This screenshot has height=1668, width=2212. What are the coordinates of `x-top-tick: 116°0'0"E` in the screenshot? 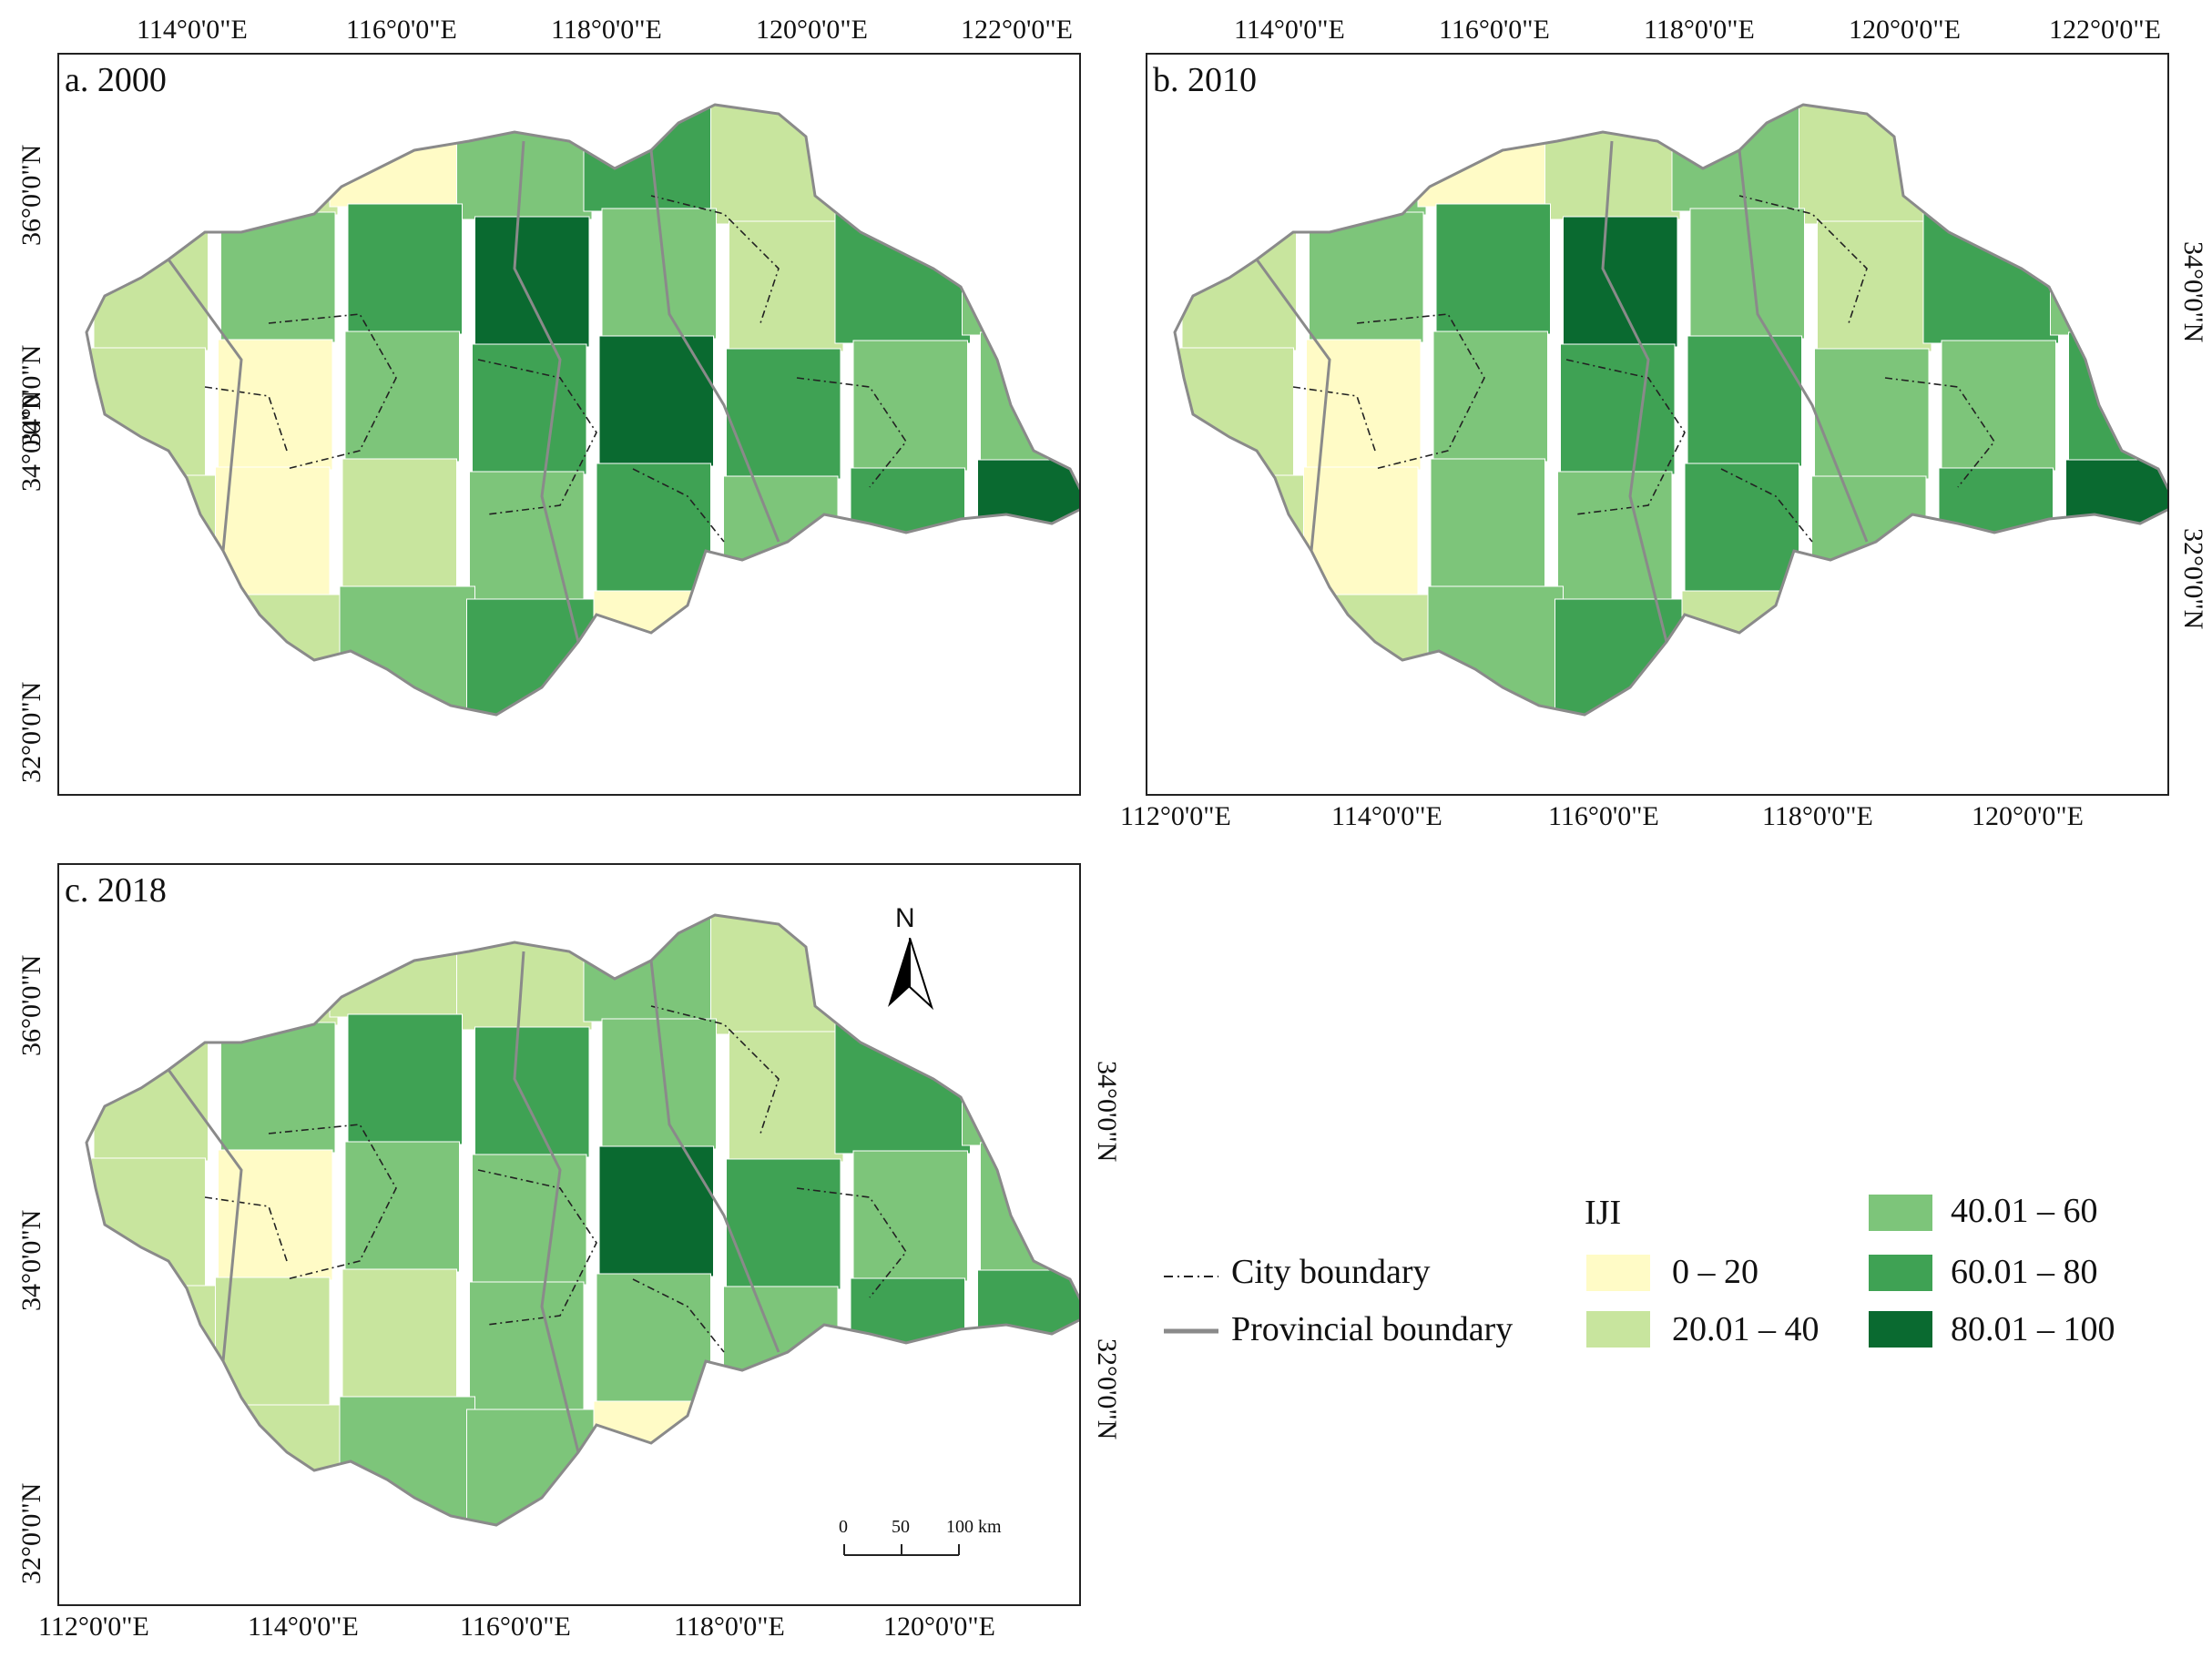 It's located at (401, 30).